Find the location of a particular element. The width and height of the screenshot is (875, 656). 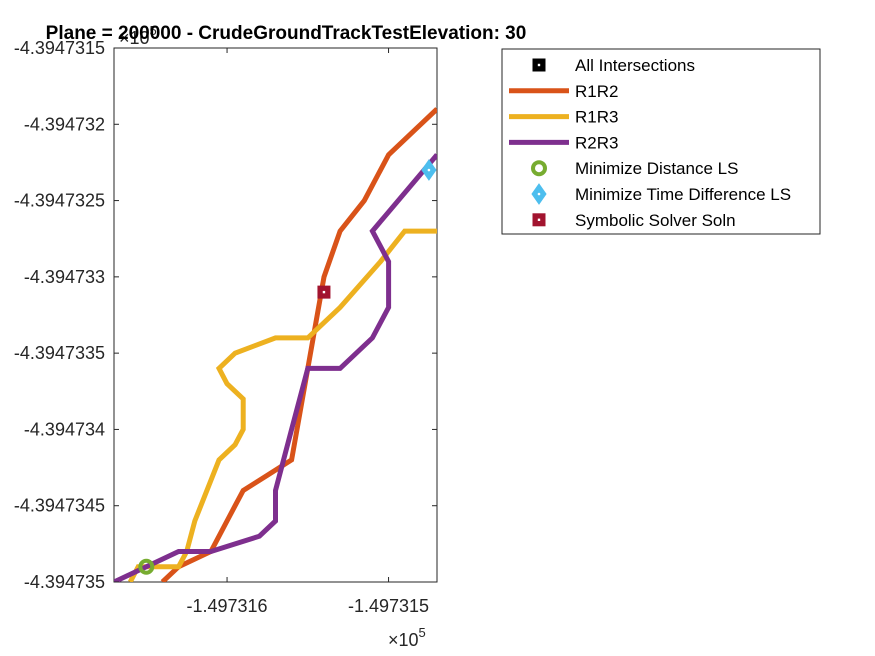

legend-item-r1r3: R1R3 is located at coordinates (563, 117).